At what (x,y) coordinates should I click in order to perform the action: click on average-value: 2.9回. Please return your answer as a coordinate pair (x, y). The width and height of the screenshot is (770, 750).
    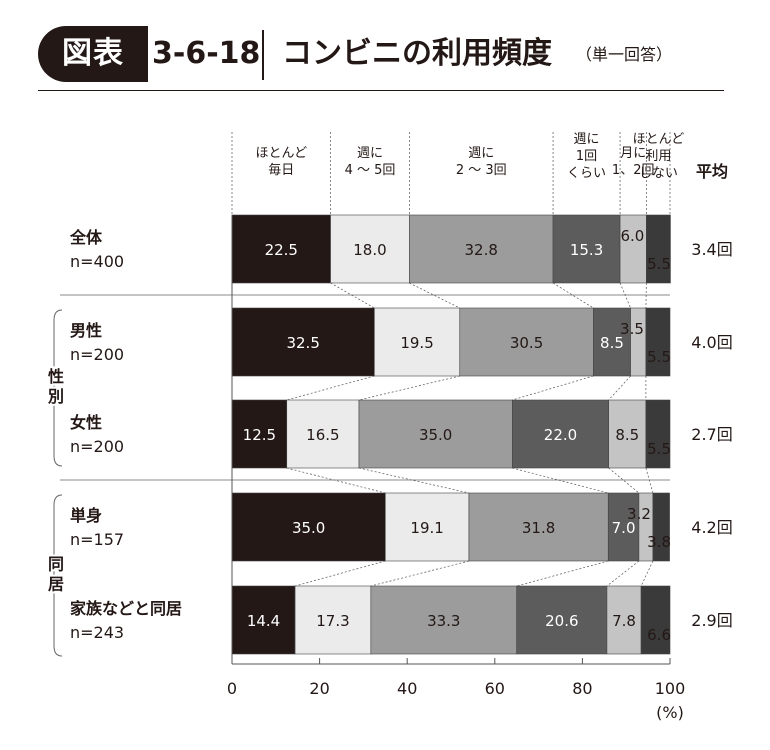
    Looking at the image, I should click on (711, 620).